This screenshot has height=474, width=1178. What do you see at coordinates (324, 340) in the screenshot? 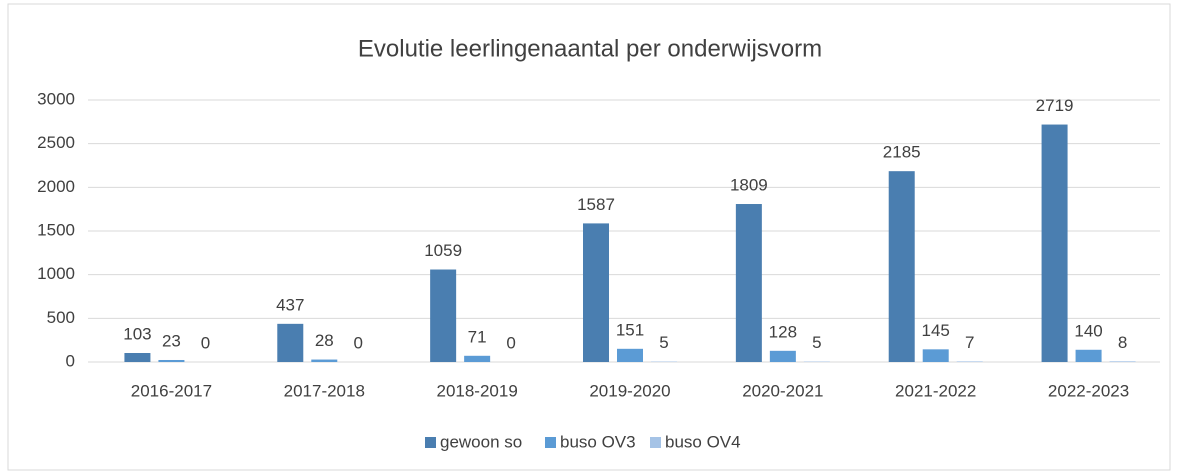
I see `data-label: 28` at bounding box center [324, 340].